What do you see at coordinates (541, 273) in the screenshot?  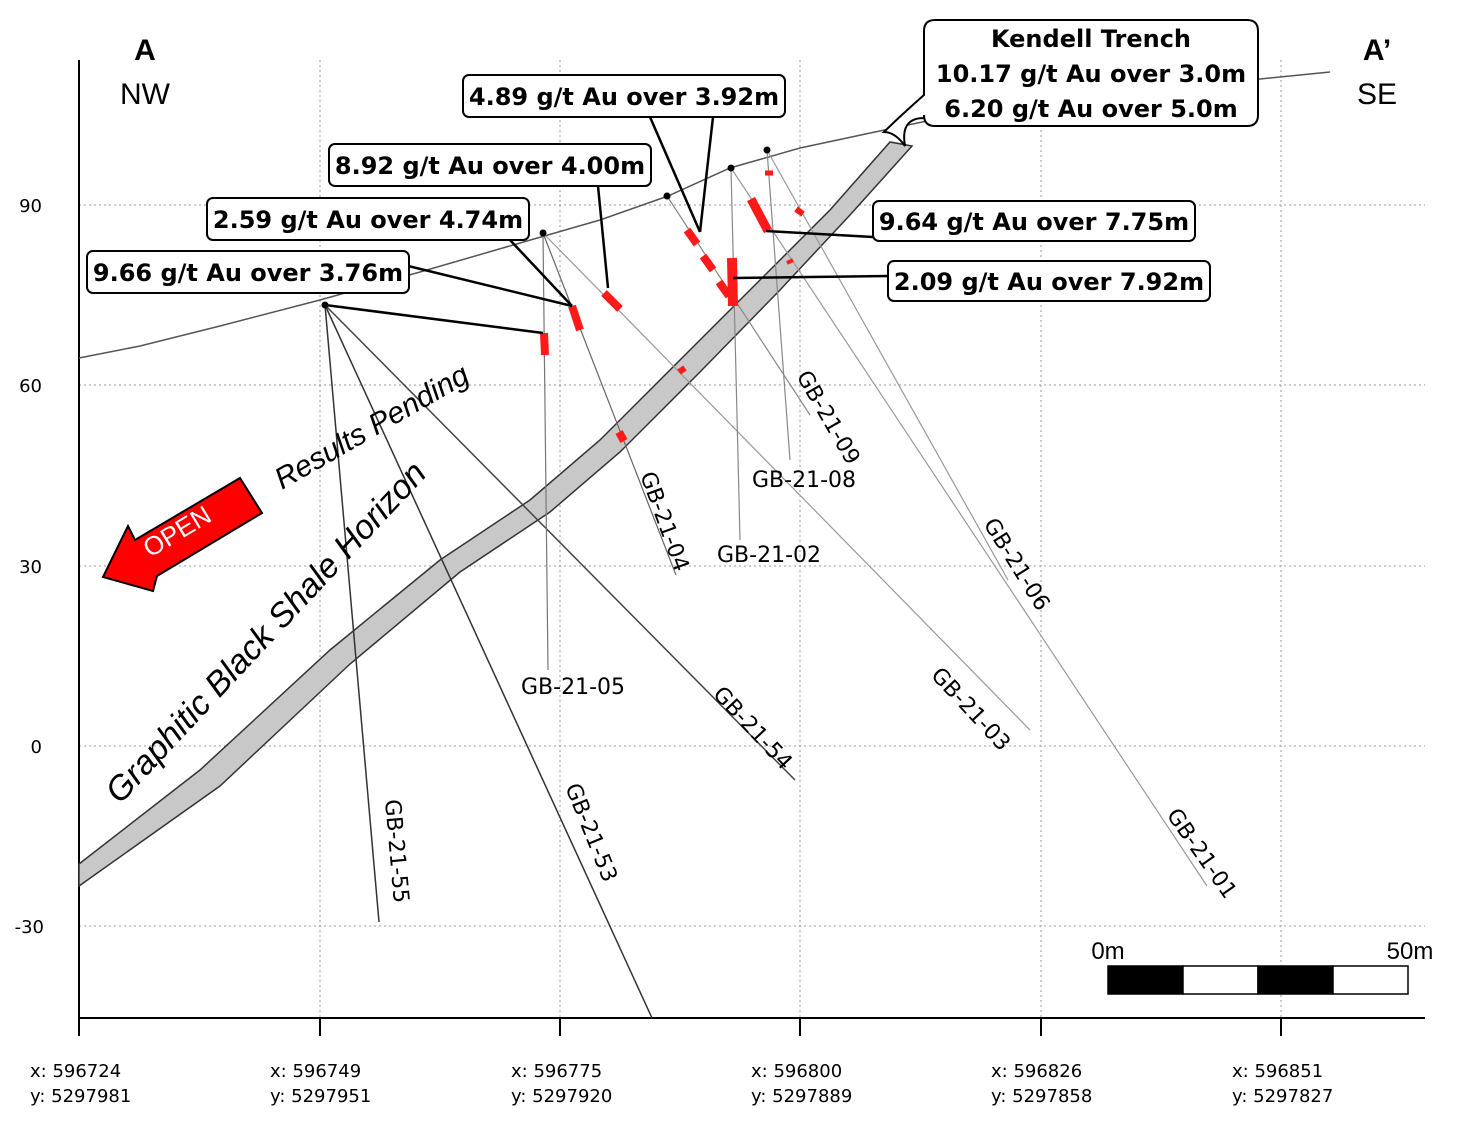 I see `leader-2-59-b` at bounding box center [541, 273].